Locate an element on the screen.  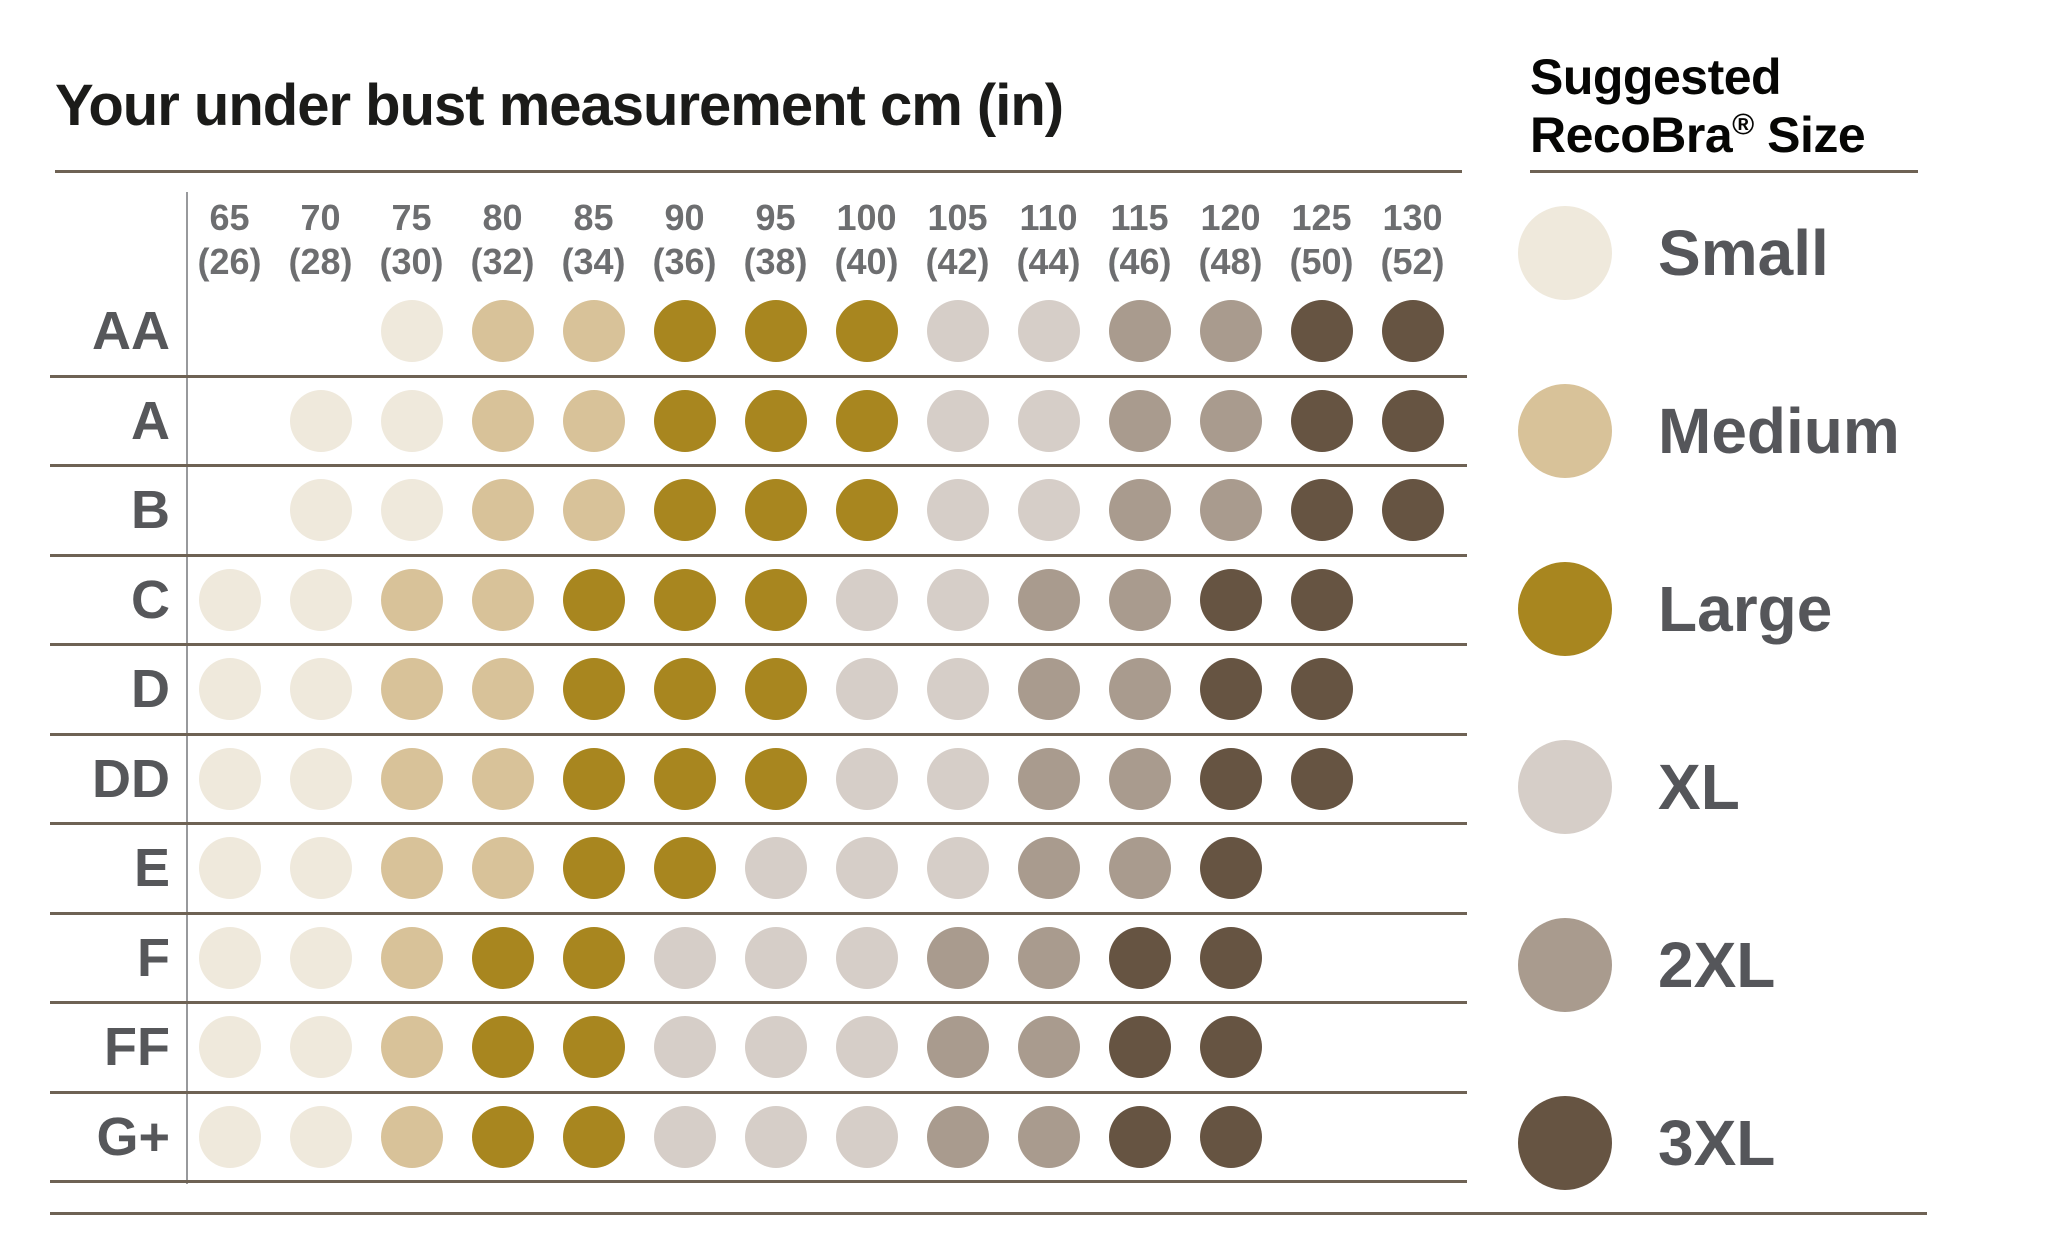
legend-swatch-3xl is located at coordinates (1565, 1143).